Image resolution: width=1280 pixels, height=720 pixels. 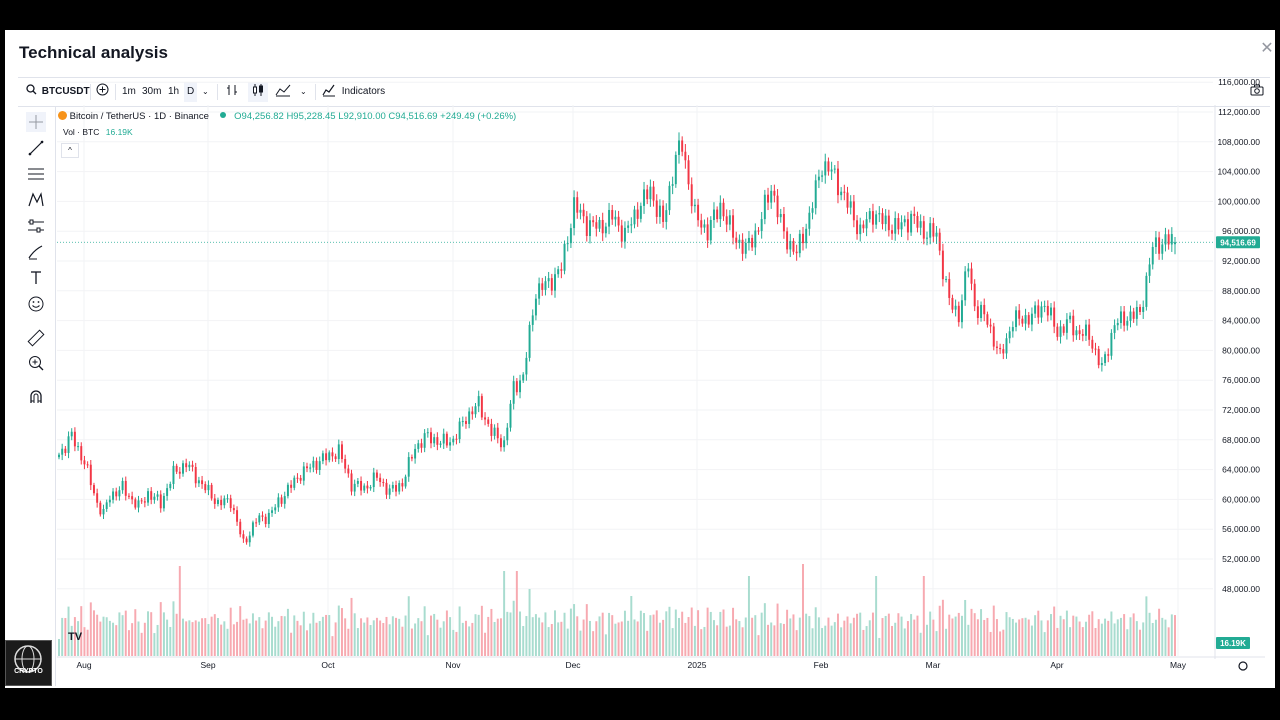 I want to click on symbol-search-button: BTCUSDT, so click(x=58, y=92).